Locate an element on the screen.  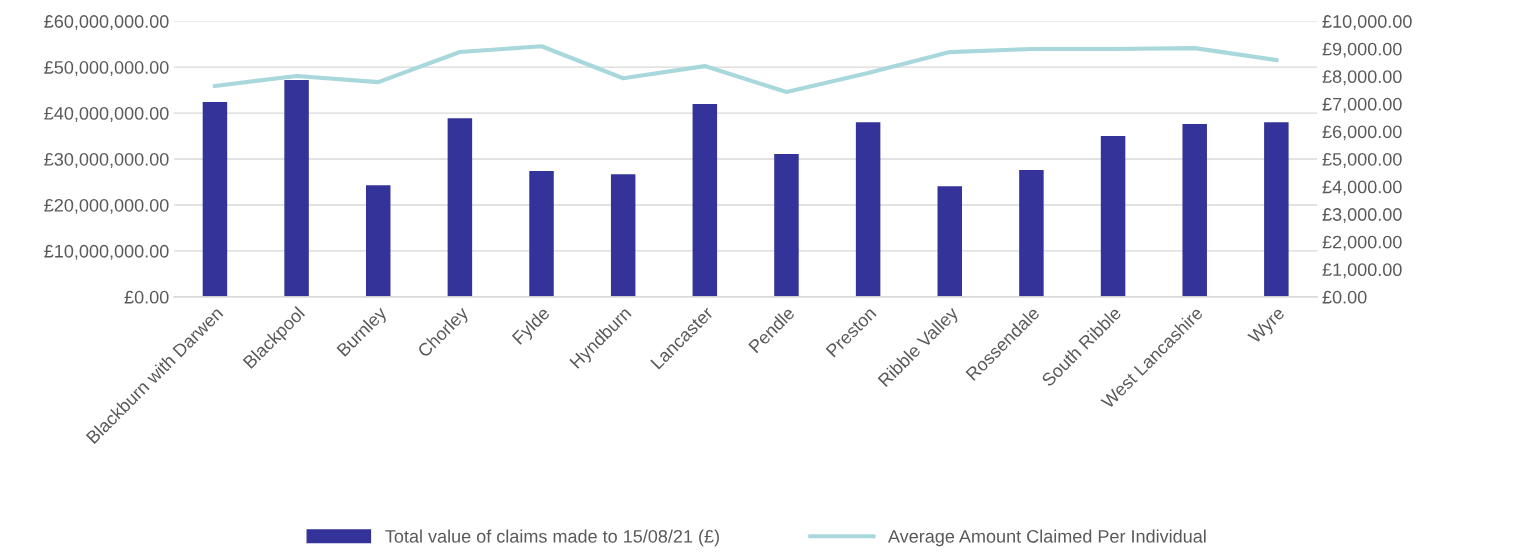
y2-tick-label: £1,000.00 is located at coordinates (1362, 271).